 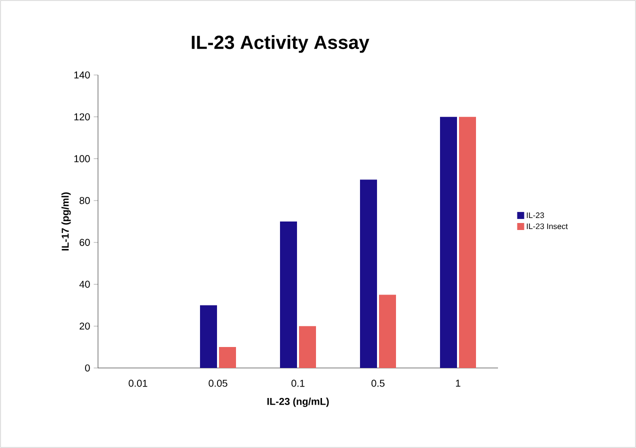 I want to click on x-tick-label: 0.05, so click(x=218, y=383).